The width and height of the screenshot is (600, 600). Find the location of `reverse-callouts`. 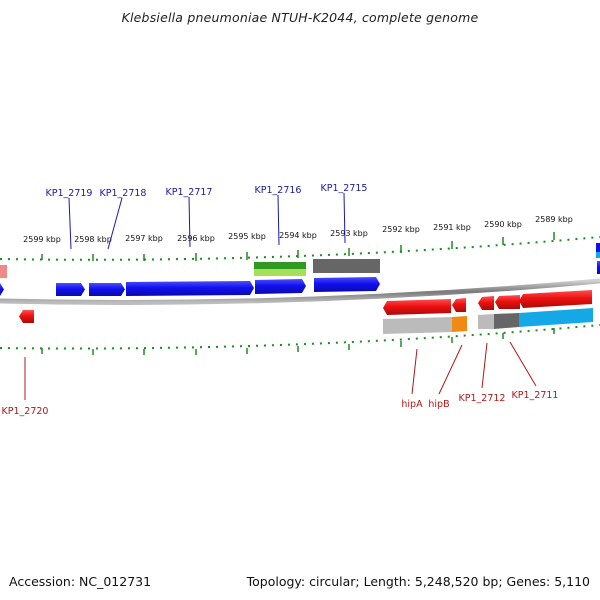

reverse-callouts is located at coordinates (280, 370).